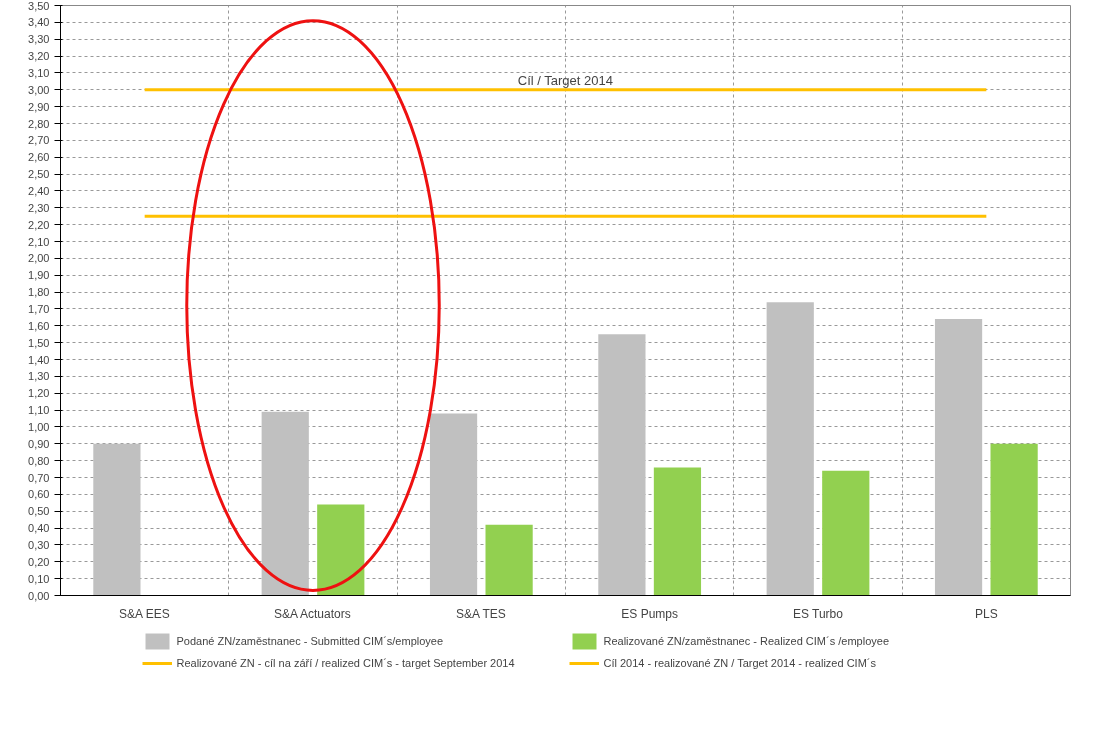 The image size is (1117, 729). What do you see at coordinates (39, 595) in the screenshot?
I see `y-tick-label: 0,00` at bounding box center [39, 595].